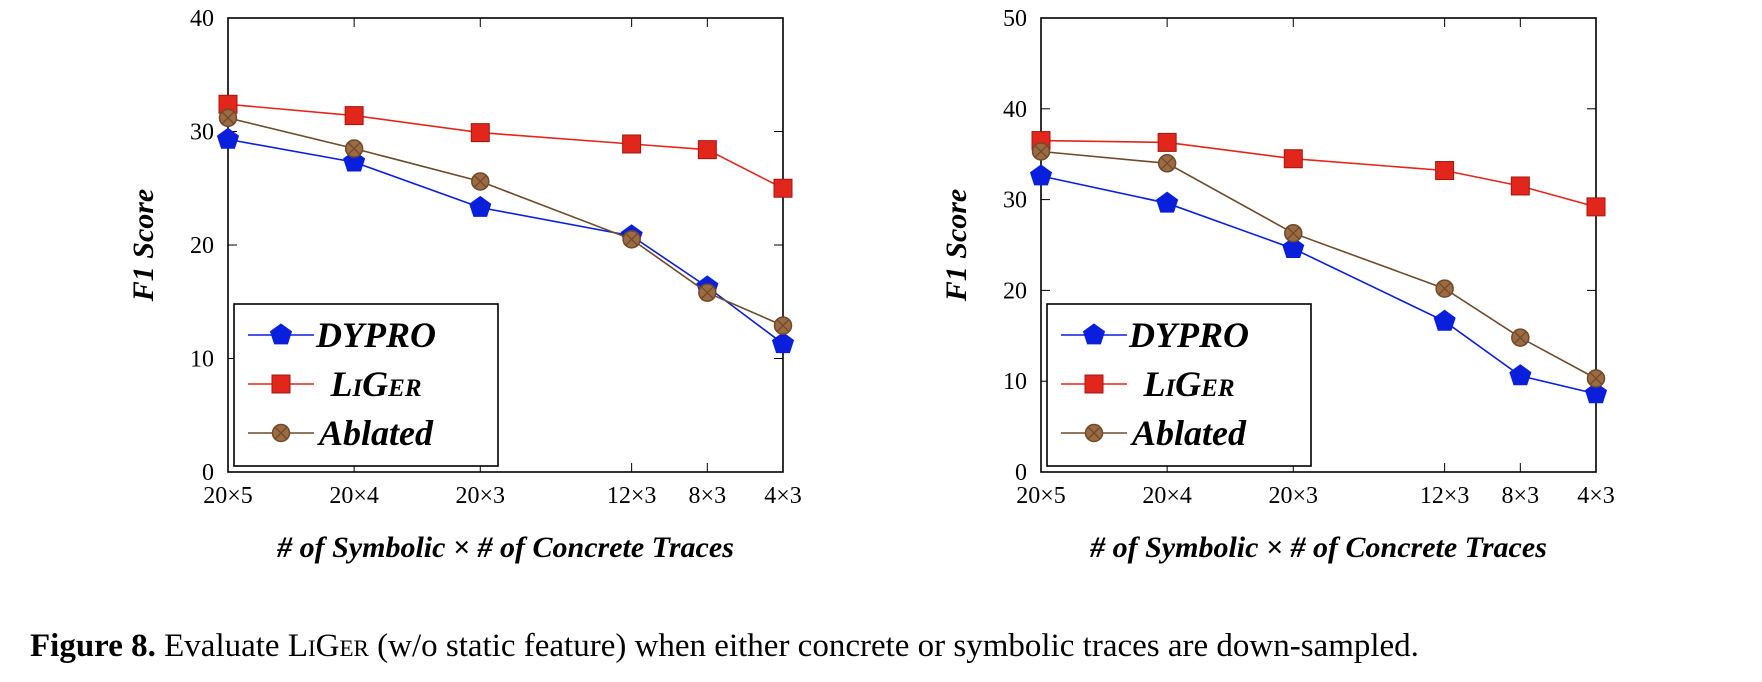 Image resolution: width=1762 pixels, height=682 pixels. I want to click on y-tick-label: 50, so click(1015, 19).